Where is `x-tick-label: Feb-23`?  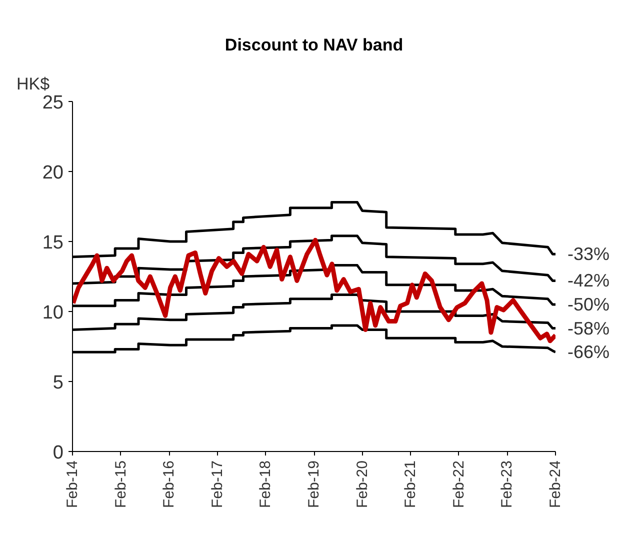 x-tick-label: Feb-23 is located at coordinates (507, 484).